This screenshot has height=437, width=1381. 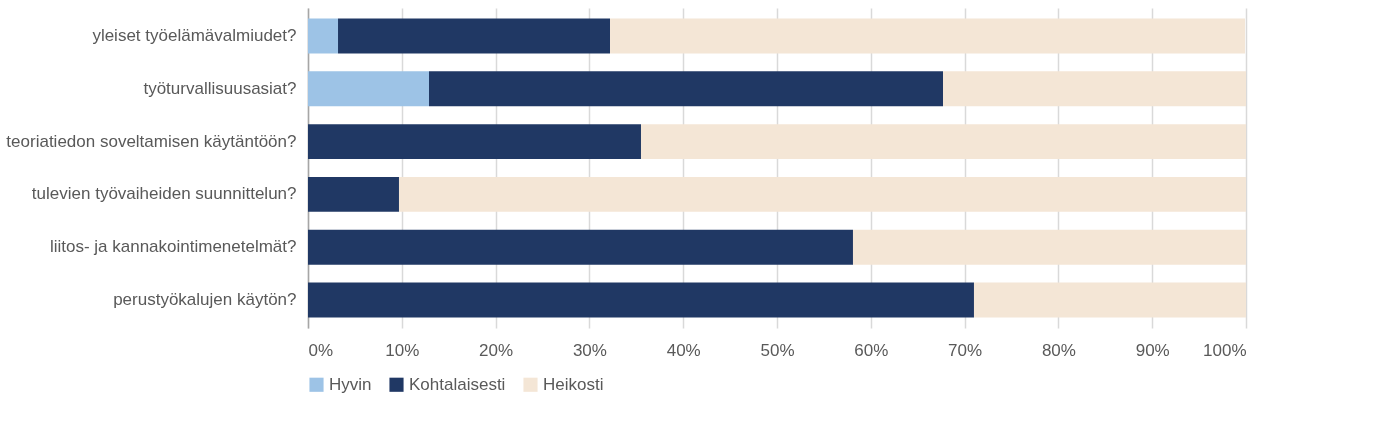 I want to click on legend-label: Hyvin, so click(x=350, y=384).